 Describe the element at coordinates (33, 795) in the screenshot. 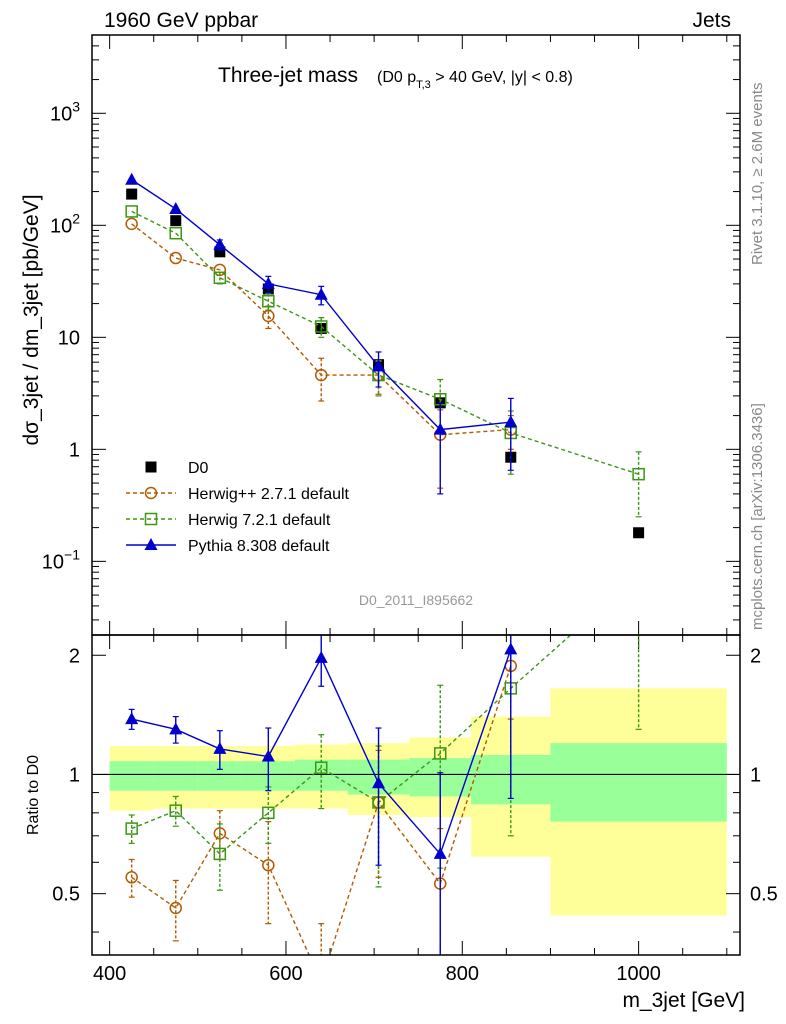

I see `ratio-ylabel: Ratio to D0` at that location.